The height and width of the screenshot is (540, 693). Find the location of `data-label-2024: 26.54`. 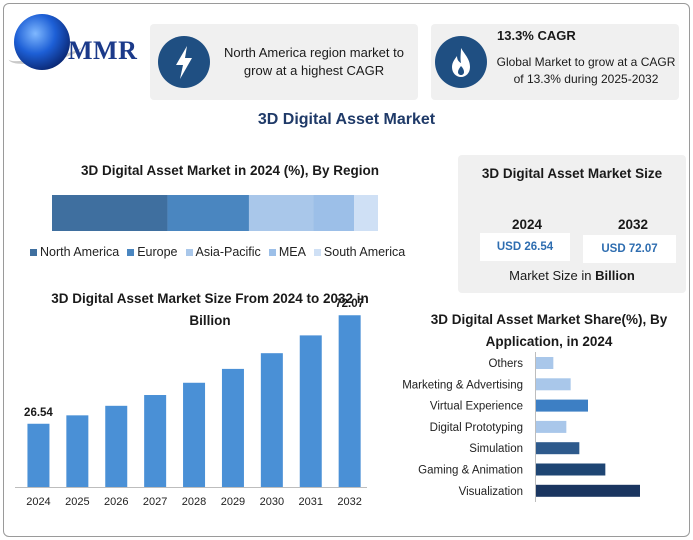

data-label-2024: 26.54 is located at coordinates (38, 413).